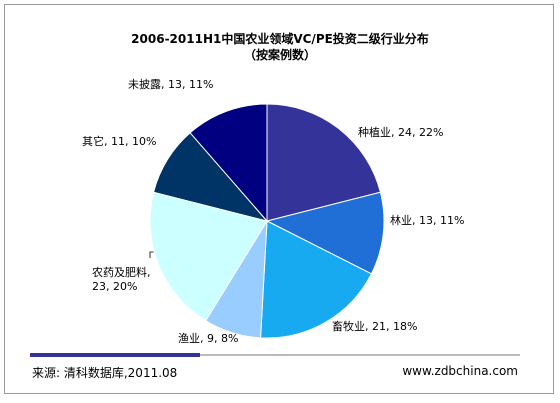 The image size is (560, 403). Describe the element at coordinates (279, 55) in the screenshot. I see `chart-subtitle: （按案例数）` at that location.